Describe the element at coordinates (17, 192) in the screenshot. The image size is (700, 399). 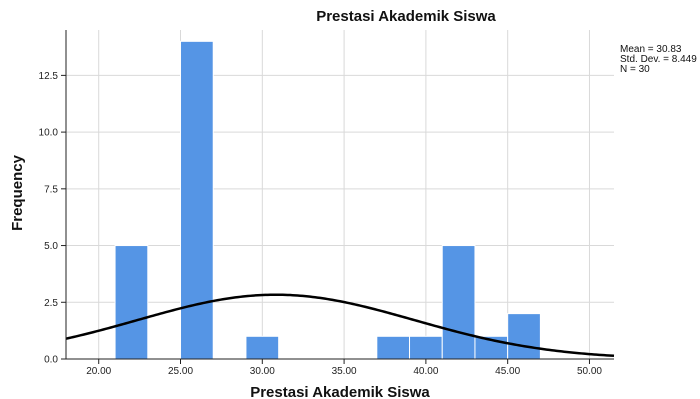
I see `y-axis-label: Frequency` at that location.